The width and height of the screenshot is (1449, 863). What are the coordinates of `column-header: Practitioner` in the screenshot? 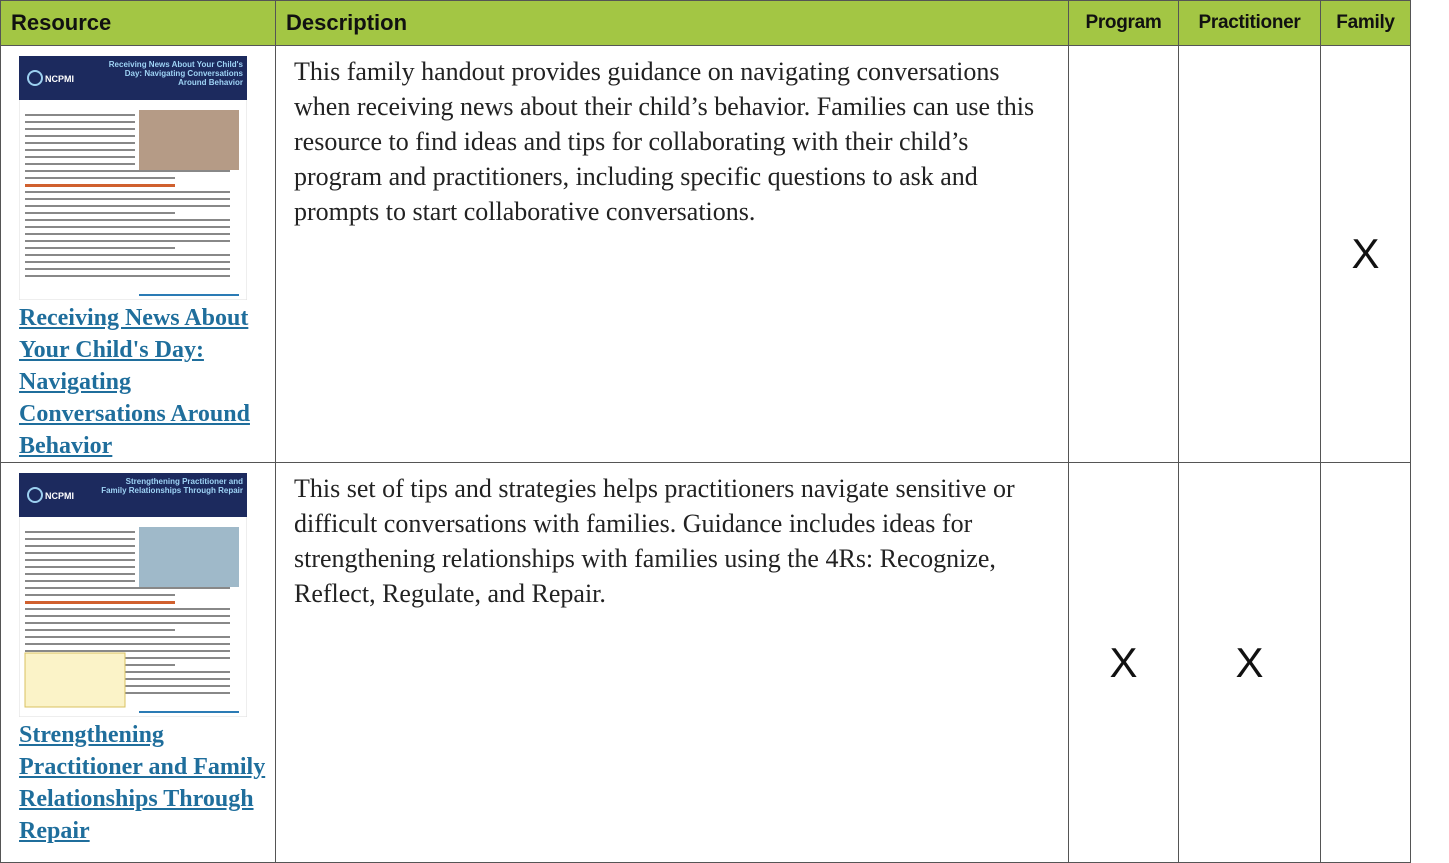 It's located at (1249, 23).